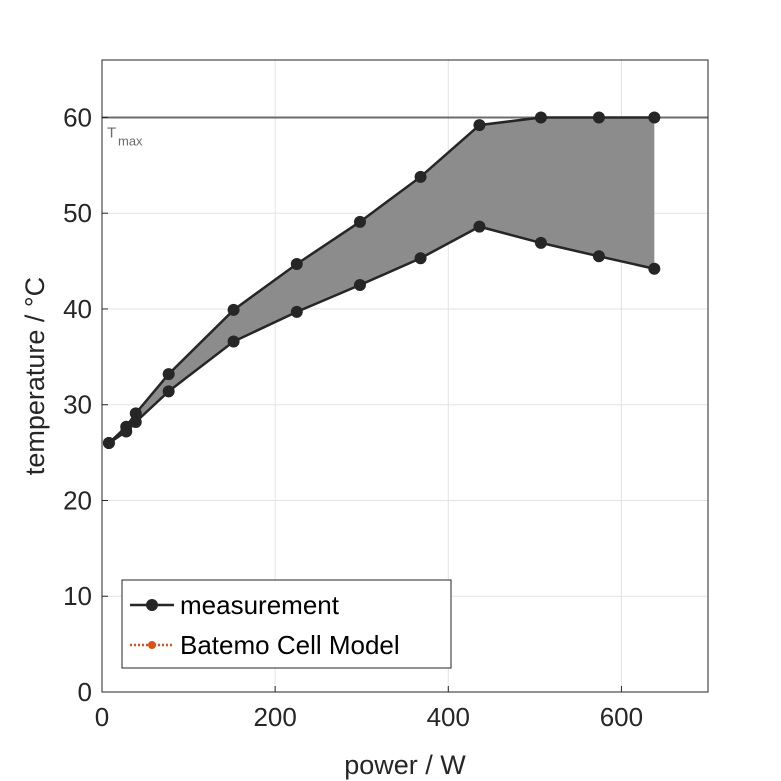  I want to click on y-tick-label: 40, so click(77, 309).